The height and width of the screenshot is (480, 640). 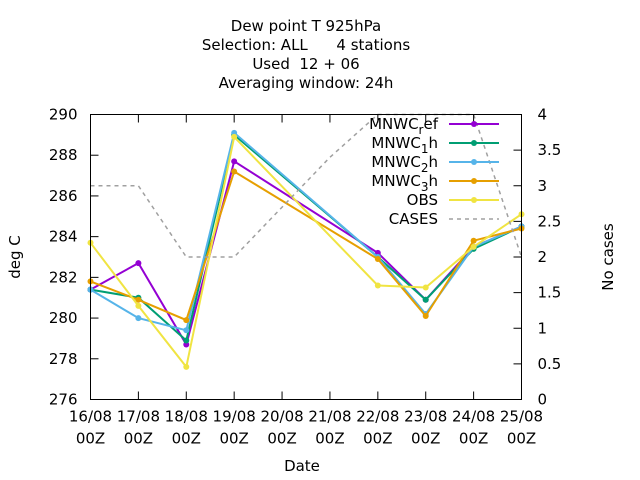 I want to click on legend-label-part: 2, so click(x=425, y=168).